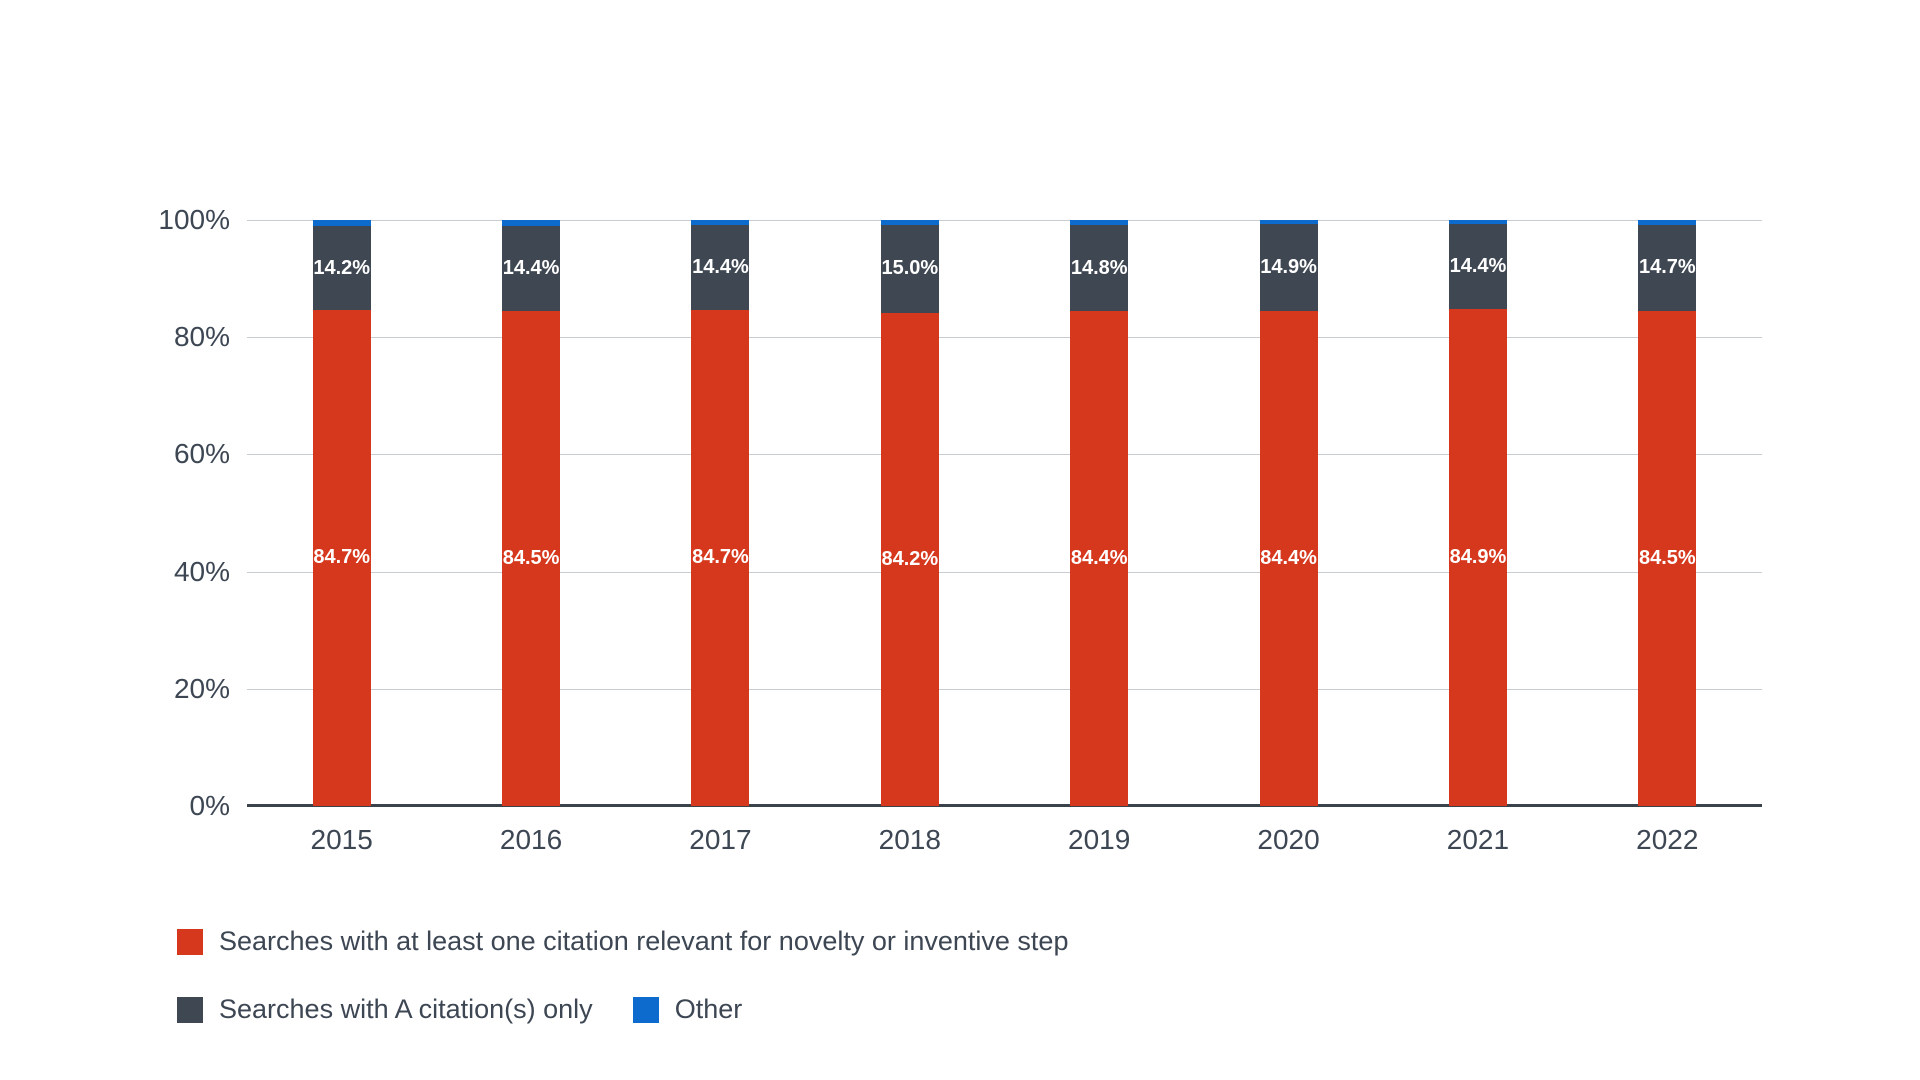 The height and width of the screenshot is (1080, 1920). I want to click on bar-2017: 84.7% 14.4%, so click(720, 513).